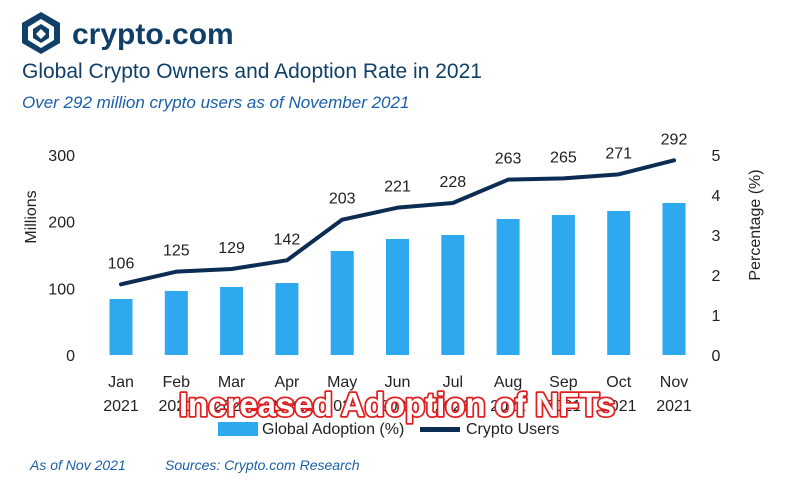 The image size is (800, 490). What do you see at coordinates (563, 157) in the screenshot?
I see `crypto-users-data-label: 265` at bounding box center [563, 157].